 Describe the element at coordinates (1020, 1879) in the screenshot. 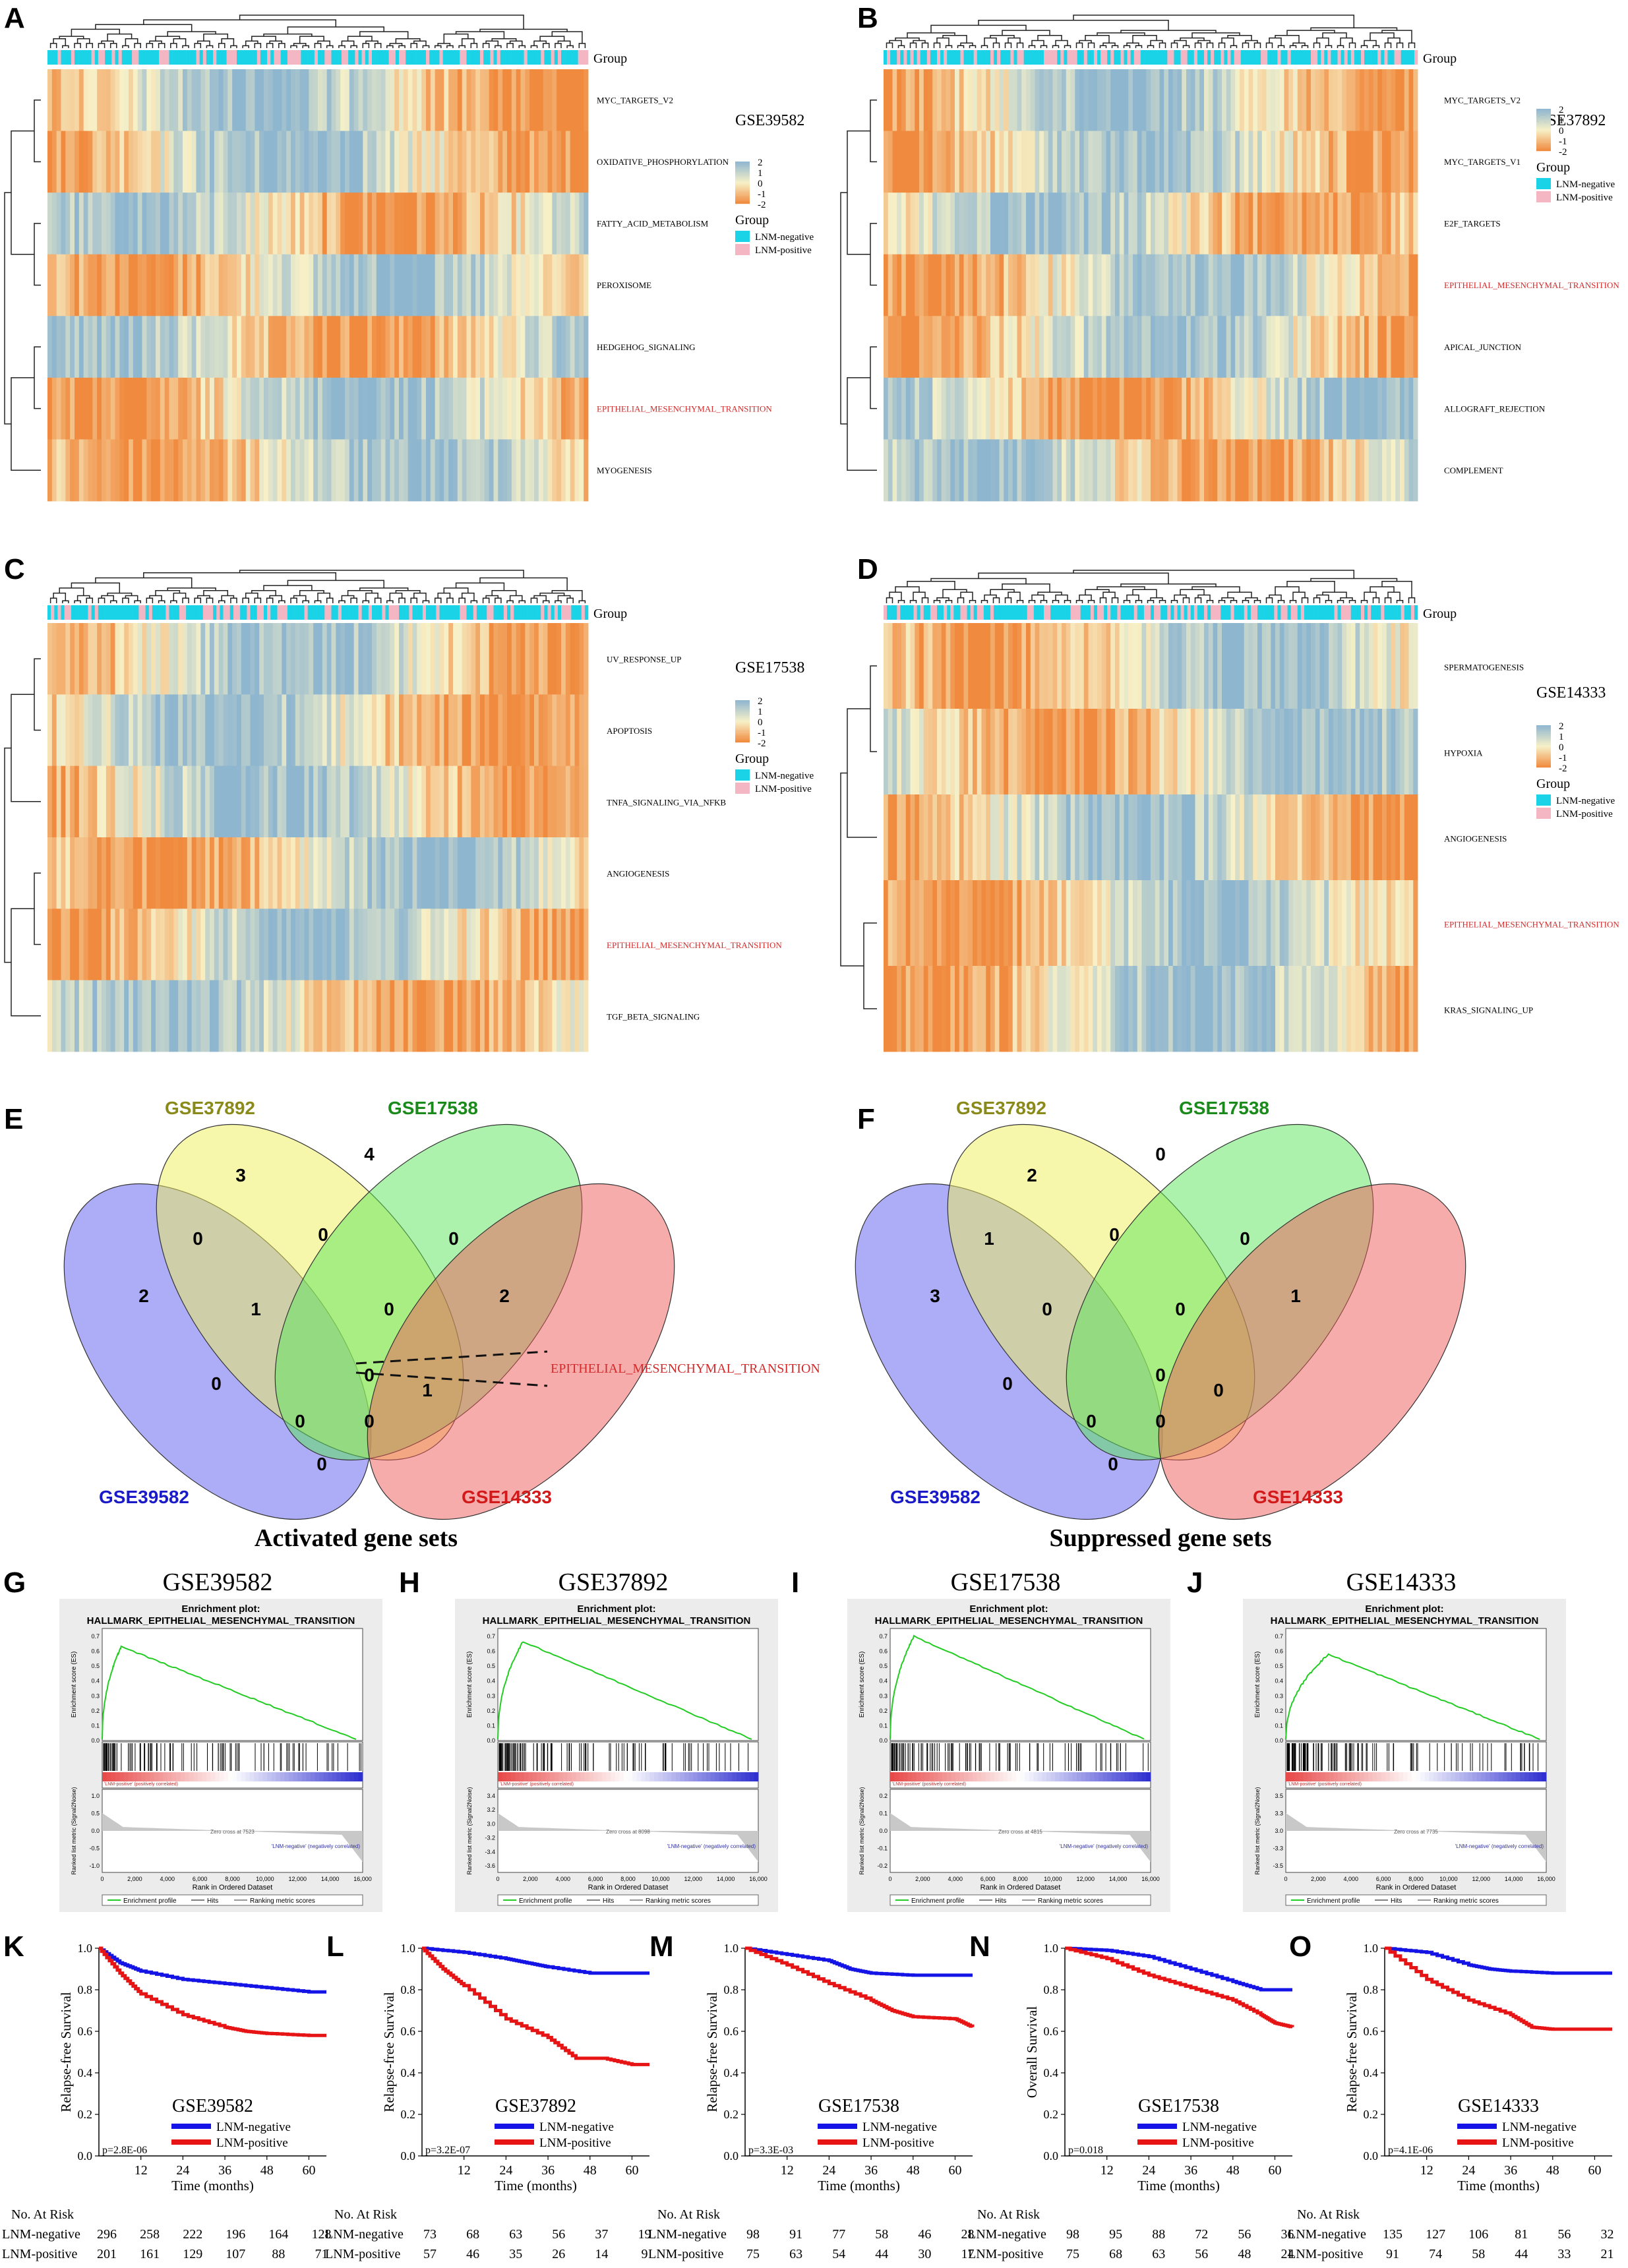

I see `x-tick: 8,000` at that location.